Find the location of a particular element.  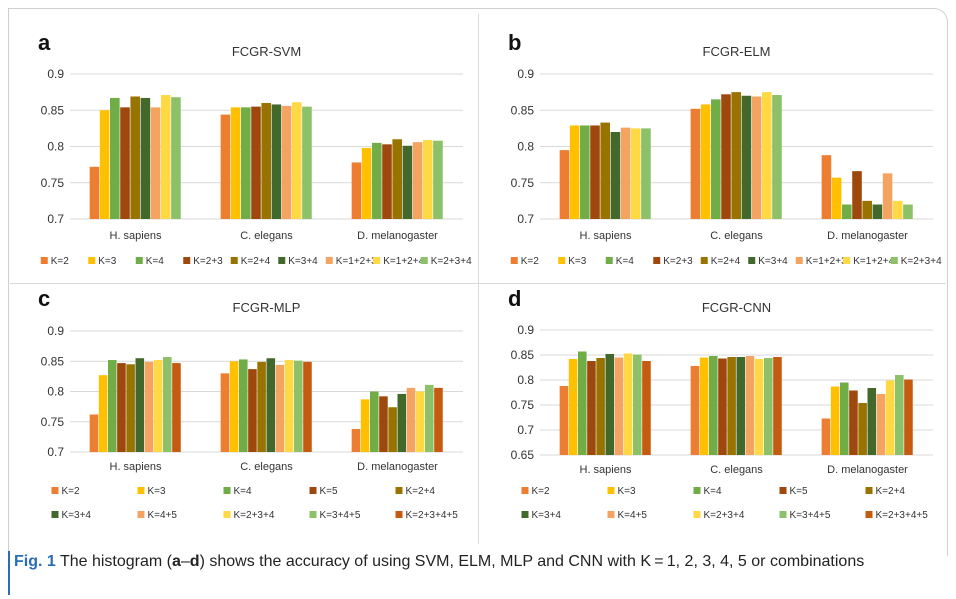

caption-text-before: The histogram ( is located at coordinates (113, 561).